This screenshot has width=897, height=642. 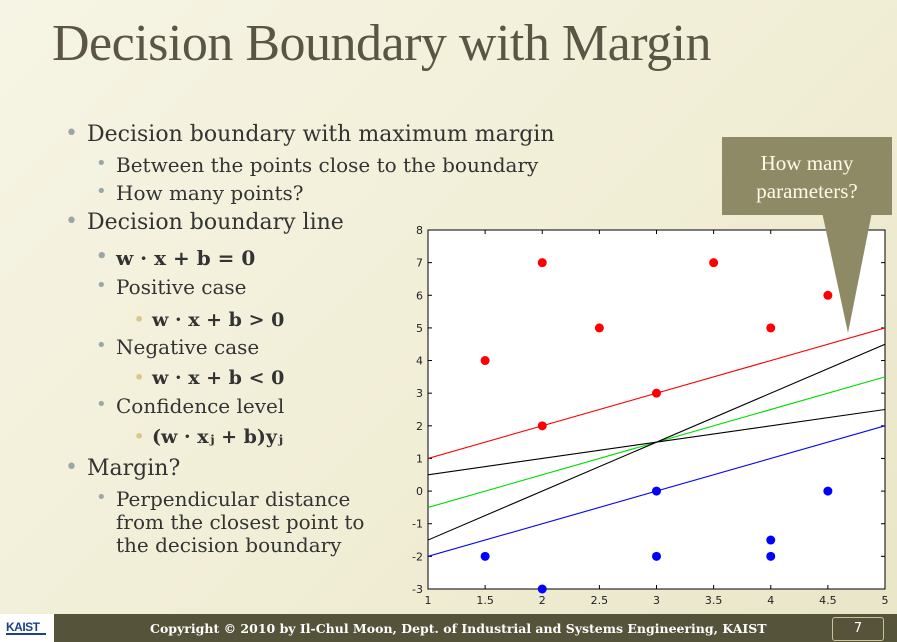 What do you see at coordinates (188, 347) in the screenshot?
I see `bullet-text: Negative case` at bounding box center [188, 347].